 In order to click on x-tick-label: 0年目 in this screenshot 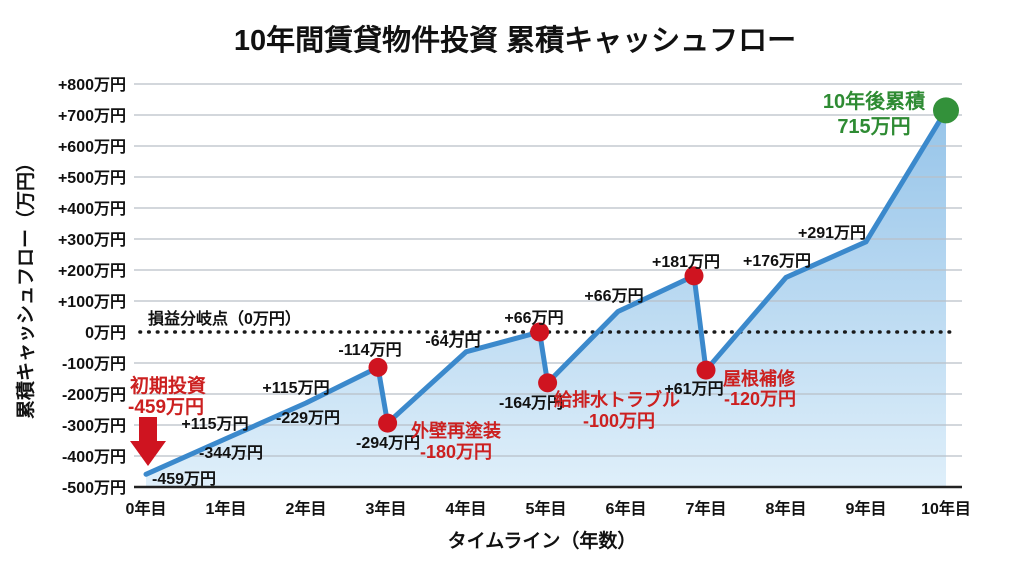, I will do `click(146, 508)`.